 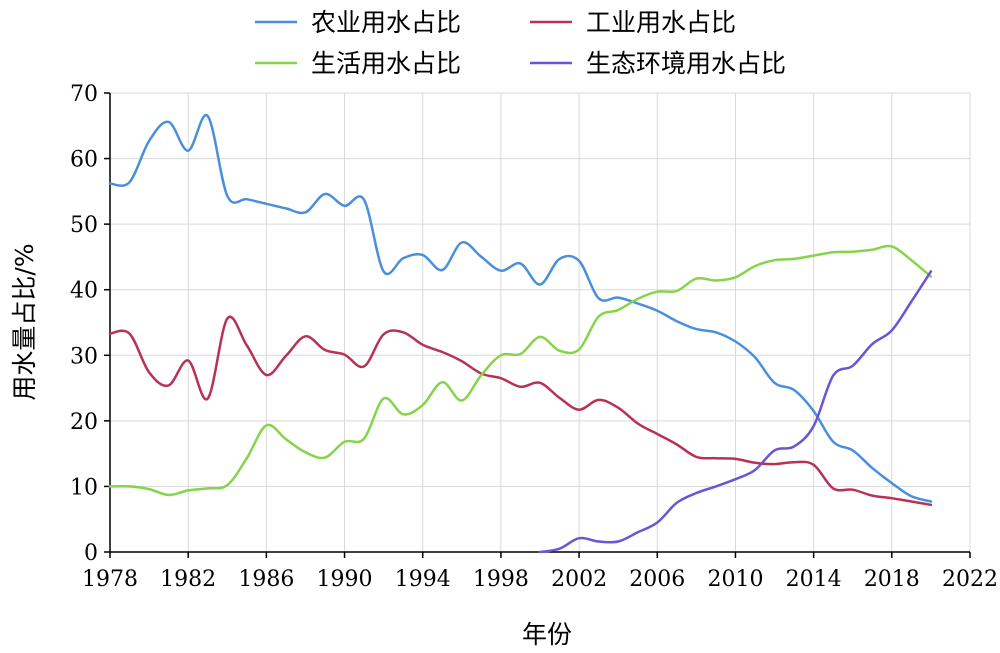 What do you see at coordinates (84, 160) in the screenshot?
I see `y-tick-label: 60` at bounding box center [84, 160].